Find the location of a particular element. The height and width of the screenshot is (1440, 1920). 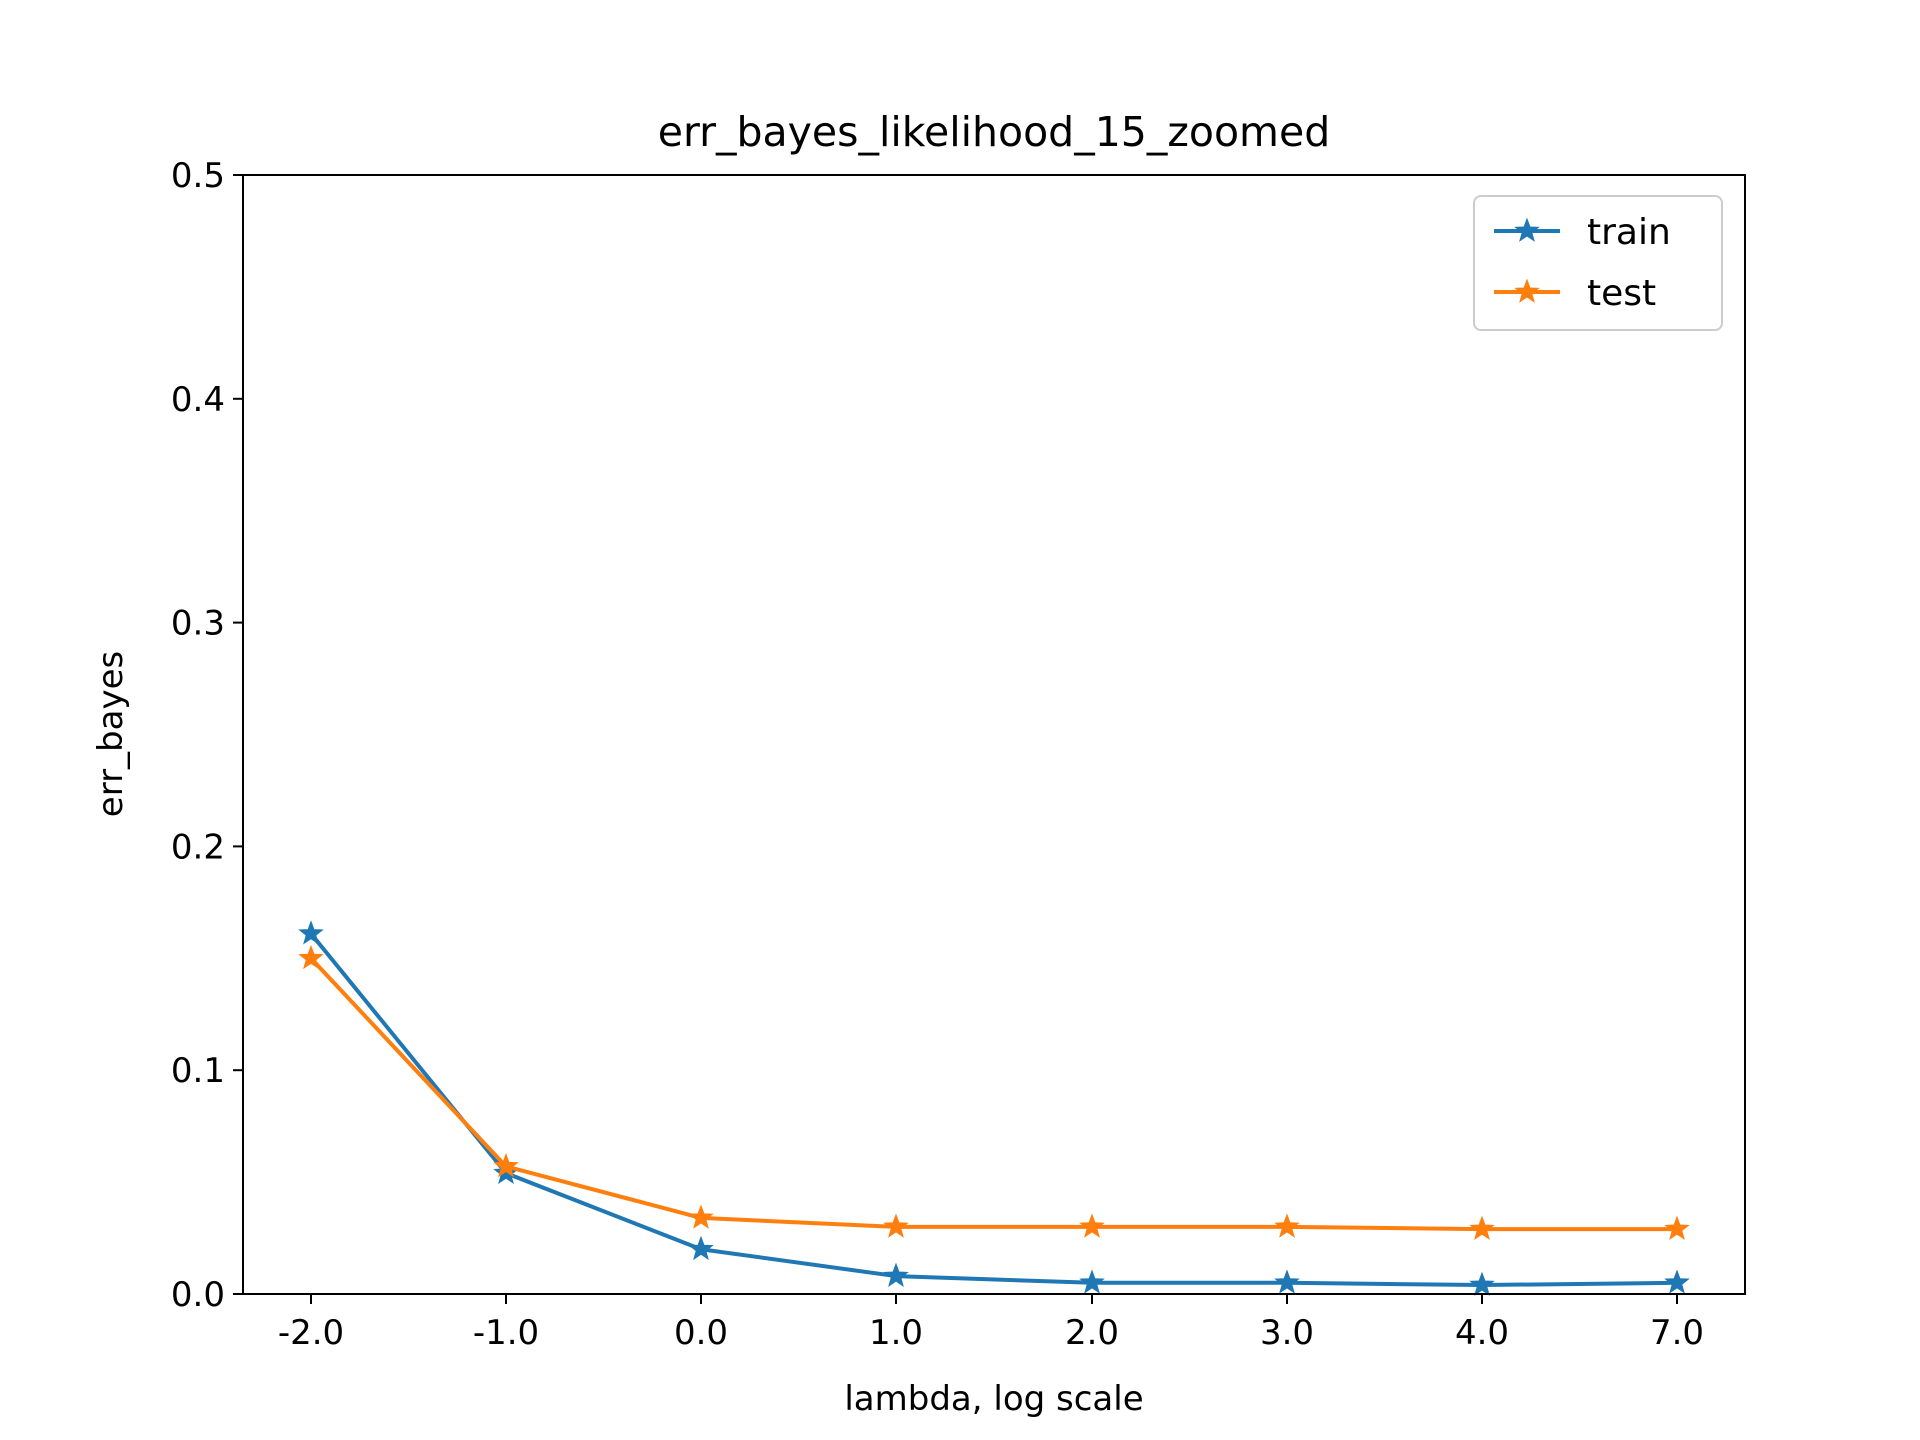

x-tick-label: 3.0 is located at coordinates (1287, 1333).